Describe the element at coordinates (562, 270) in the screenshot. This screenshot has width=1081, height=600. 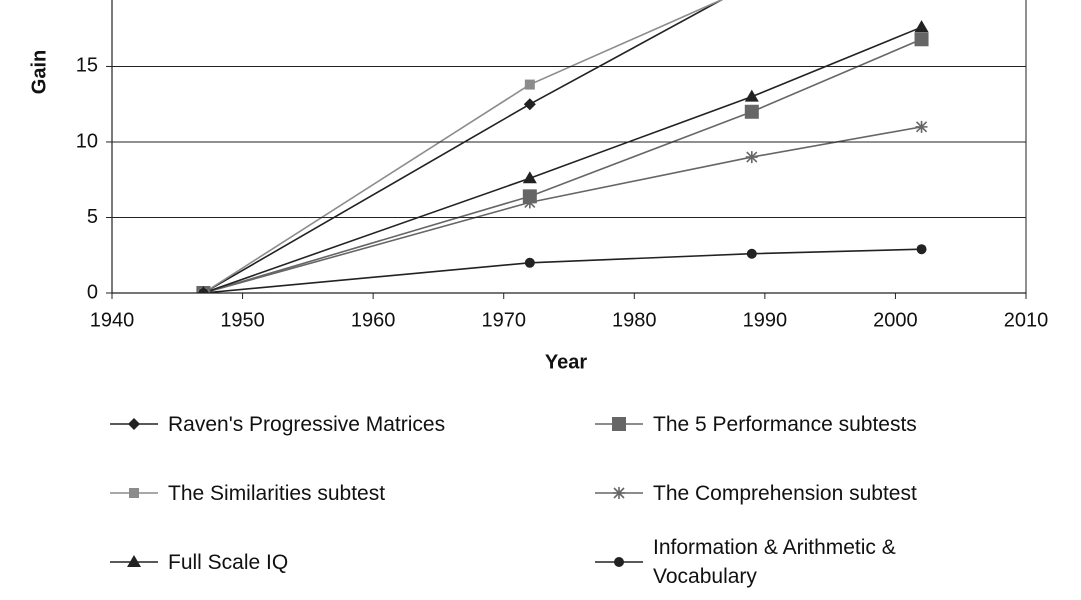
I see `series-line` at that location.